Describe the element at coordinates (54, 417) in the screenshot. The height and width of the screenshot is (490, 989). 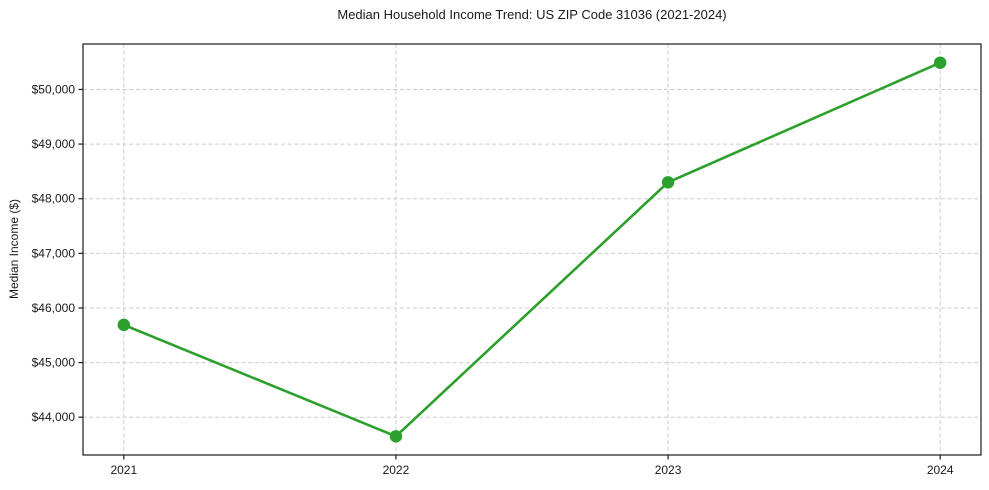
I see `y-tick-label: $44,000` at that location.